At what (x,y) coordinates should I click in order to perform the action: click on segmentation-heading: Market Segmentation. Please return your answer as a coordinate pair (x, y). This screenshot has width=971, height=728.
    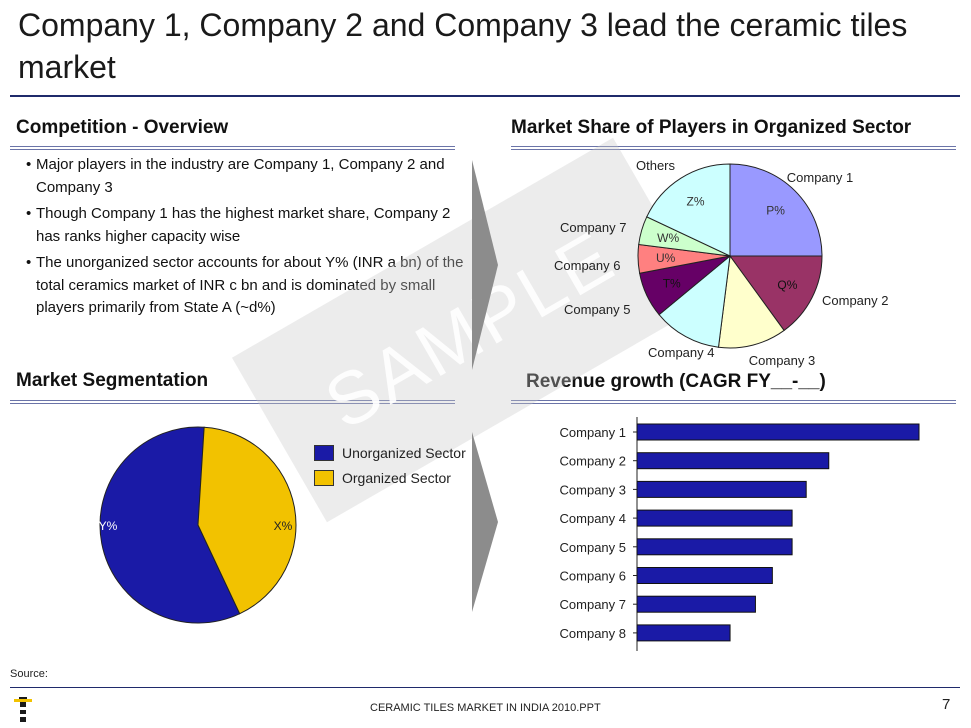
    Looking at the image, I should click on (112, 380).